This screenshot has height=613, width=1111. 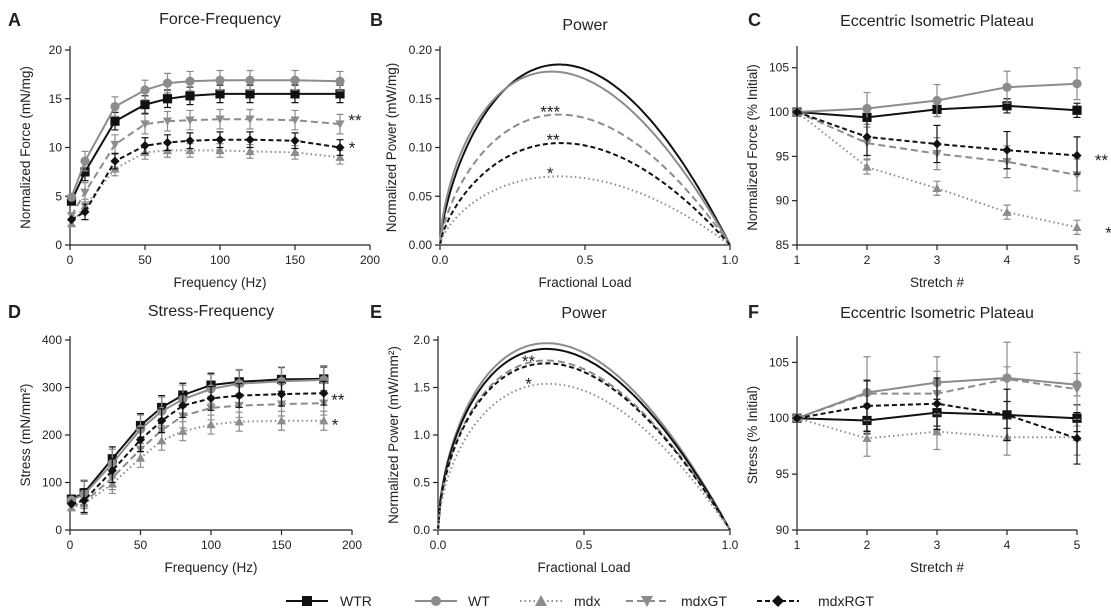 I want to click on x-axis-label-c: Stretch #, so click(x=937, y=282).